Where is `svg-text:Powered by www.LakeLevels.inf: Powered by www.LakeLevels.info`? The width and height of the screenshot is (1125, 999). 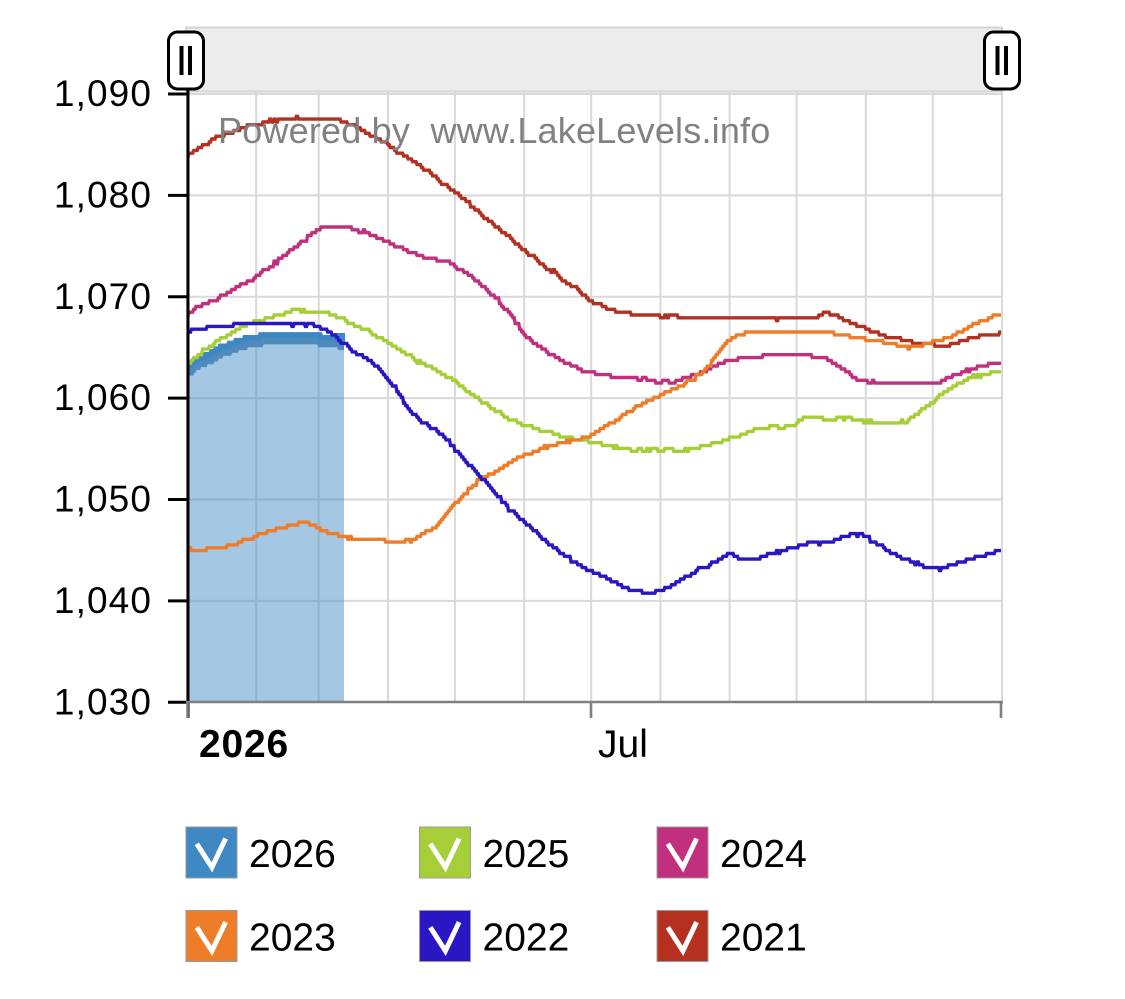 svg-text:Powered by www.LakeLevels.inf: Powered by www.LakeLevels.info is located at coordinates (494, 130).